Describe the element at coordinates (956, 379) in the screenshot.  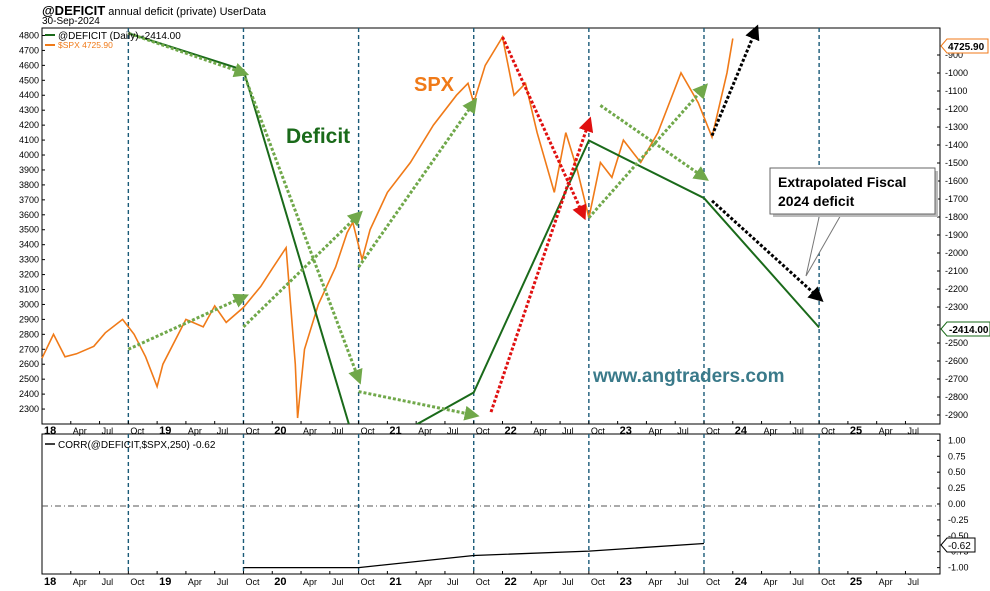
I see `deficit-tick-label: -2700` at that location.